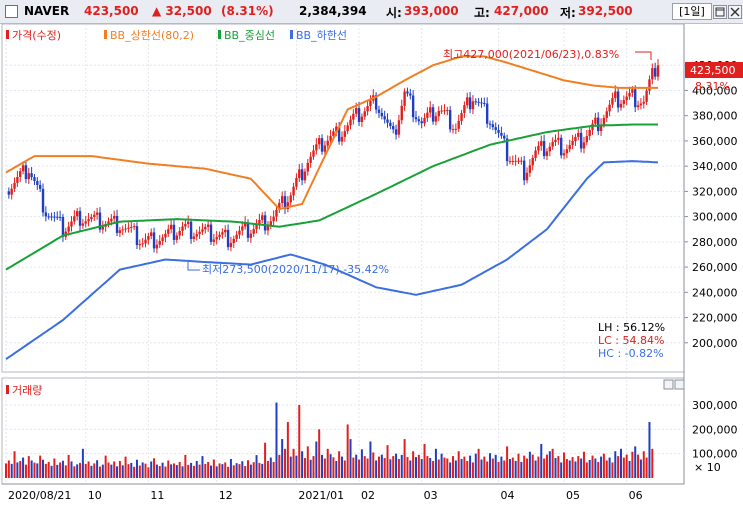 This screenshot has width=743, height=506. Describe the element at coordinates (707, 467) in the screenshot. I see `volume-unit-label: × 10` at that location.